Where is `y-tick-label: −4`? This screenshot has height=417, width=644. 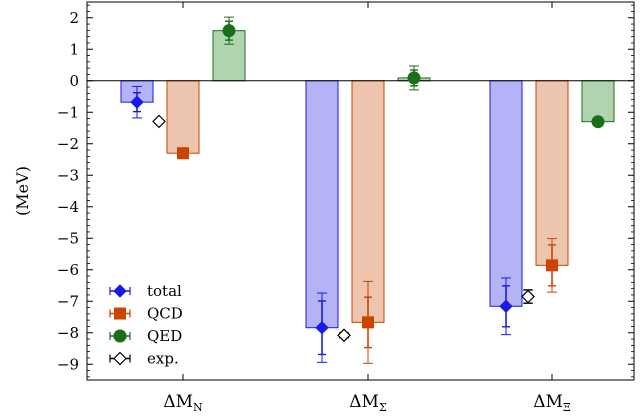
y-tick-label: −4 is located at coordinates (68, 207).